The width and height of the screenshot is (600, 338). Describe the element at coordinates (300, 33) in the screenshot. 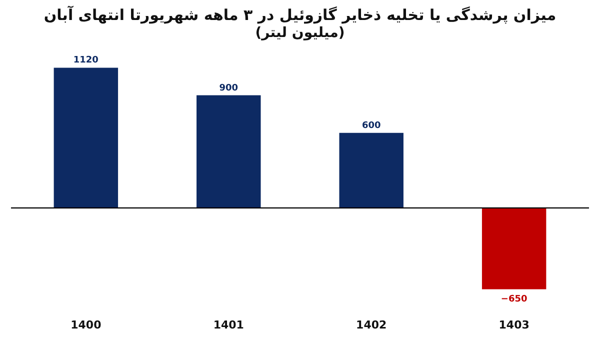

I see `chart-subtitle: (میلیون لیتر)` at that location.